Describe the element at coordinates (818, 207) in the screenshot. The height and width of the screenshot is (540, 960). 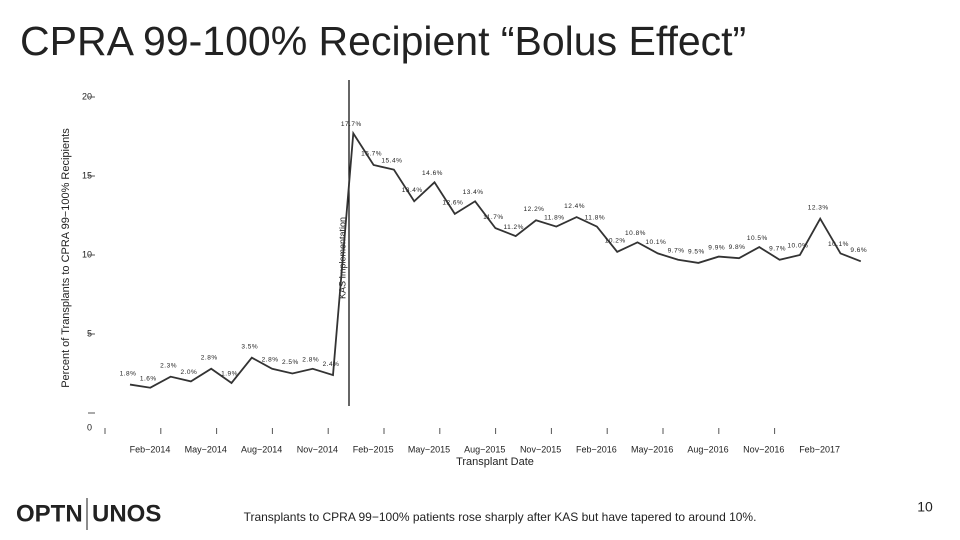
I see `value-label: 12.3%` at that location.